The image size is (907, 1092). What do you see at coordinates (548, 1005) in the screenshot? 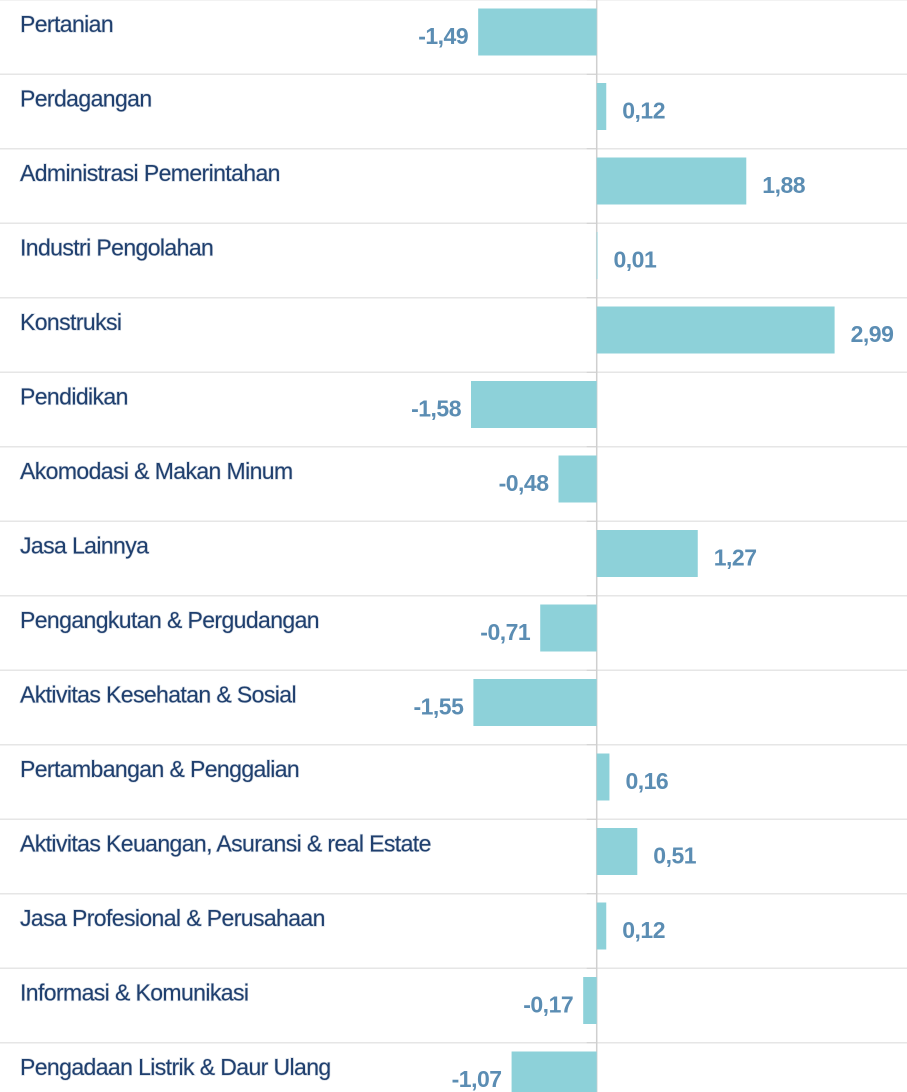
I see `value-label: -0,17` at bounding box center [548, 1005].